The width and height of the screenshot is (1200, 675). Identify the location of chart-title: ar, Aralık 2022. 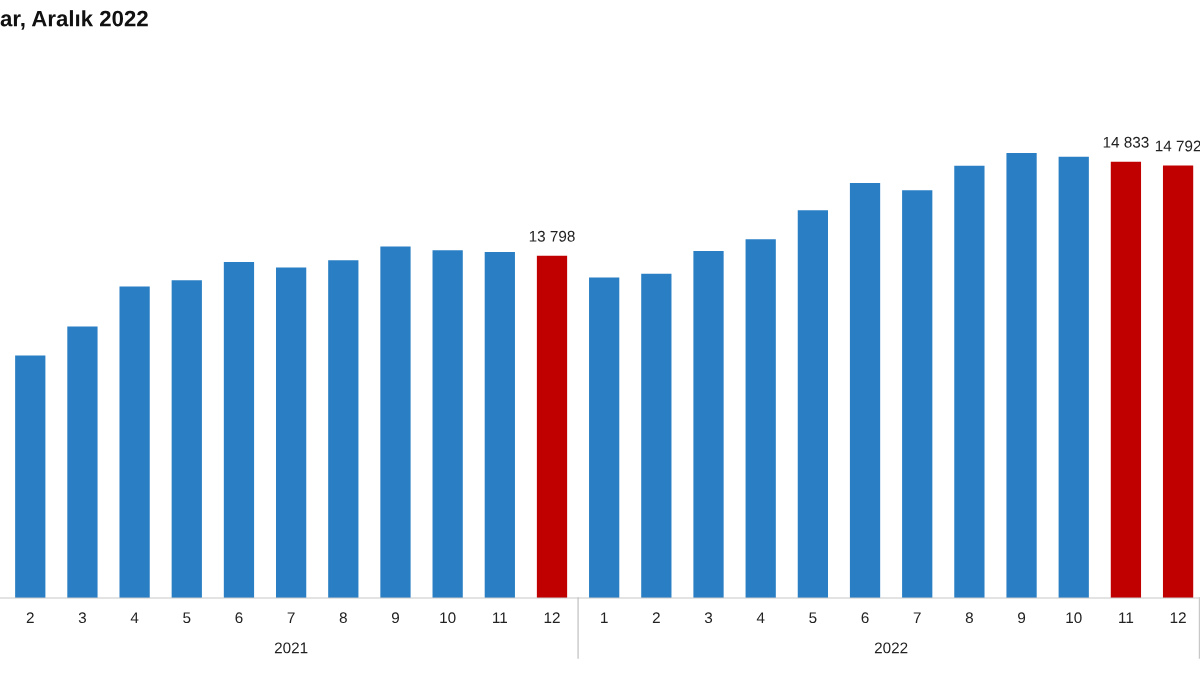
(74, 20).